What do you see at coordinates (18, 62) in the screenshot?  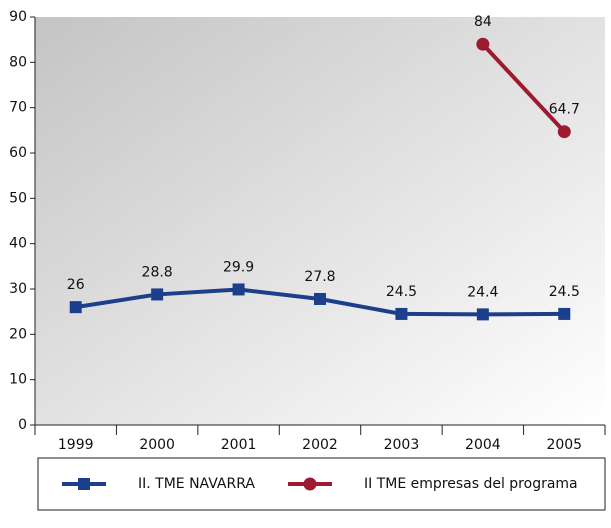 I see `y-tick-label: 80` at bounding box center [18, 62].